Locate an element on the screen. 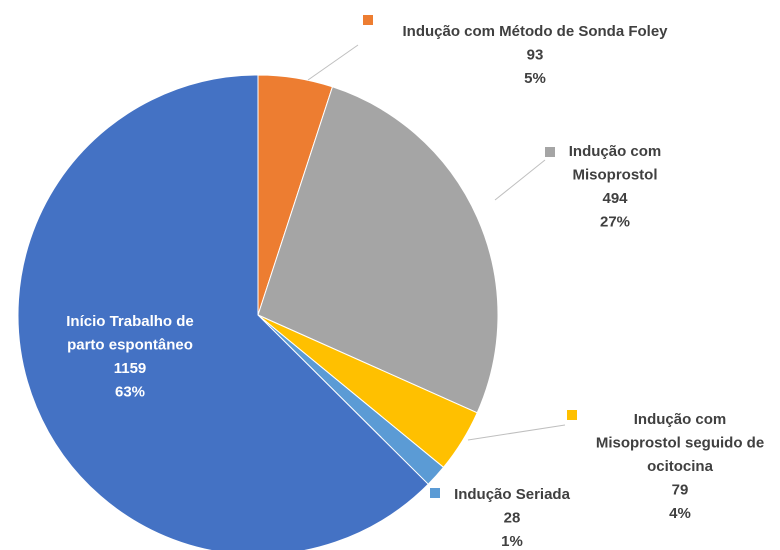  data-label-value: 28 is located at coordinates (512, 517).